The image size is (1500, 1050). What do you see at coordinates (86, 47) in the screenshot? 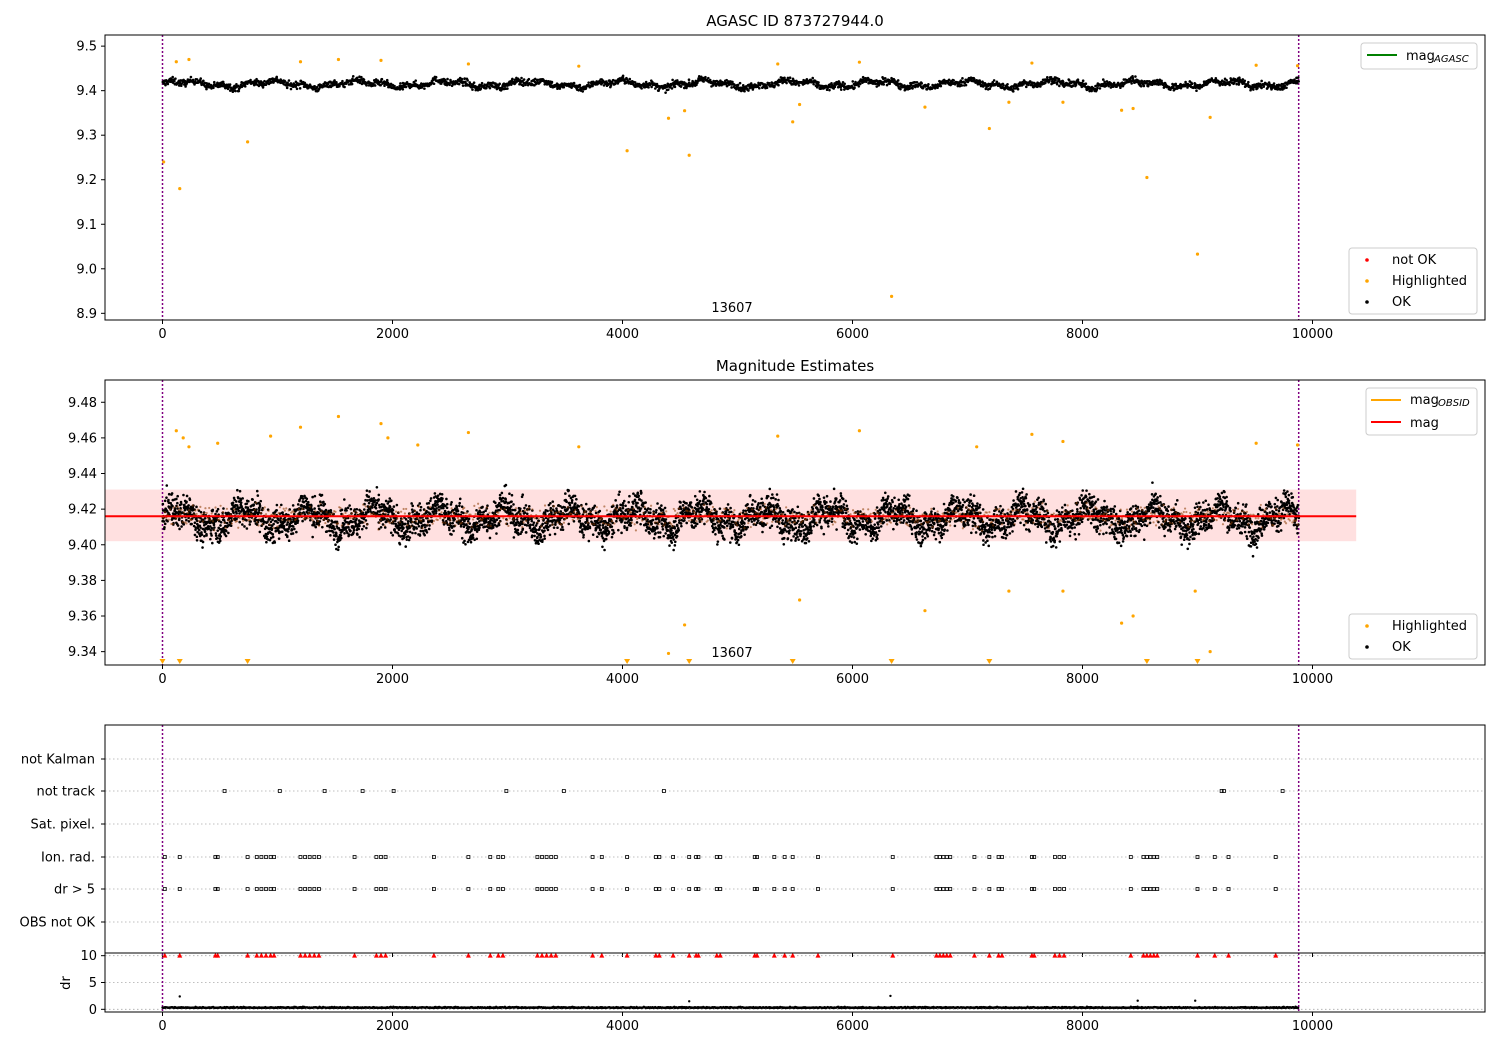
I see `y-tick-label: 9.5` at bounding box center [86, 47].